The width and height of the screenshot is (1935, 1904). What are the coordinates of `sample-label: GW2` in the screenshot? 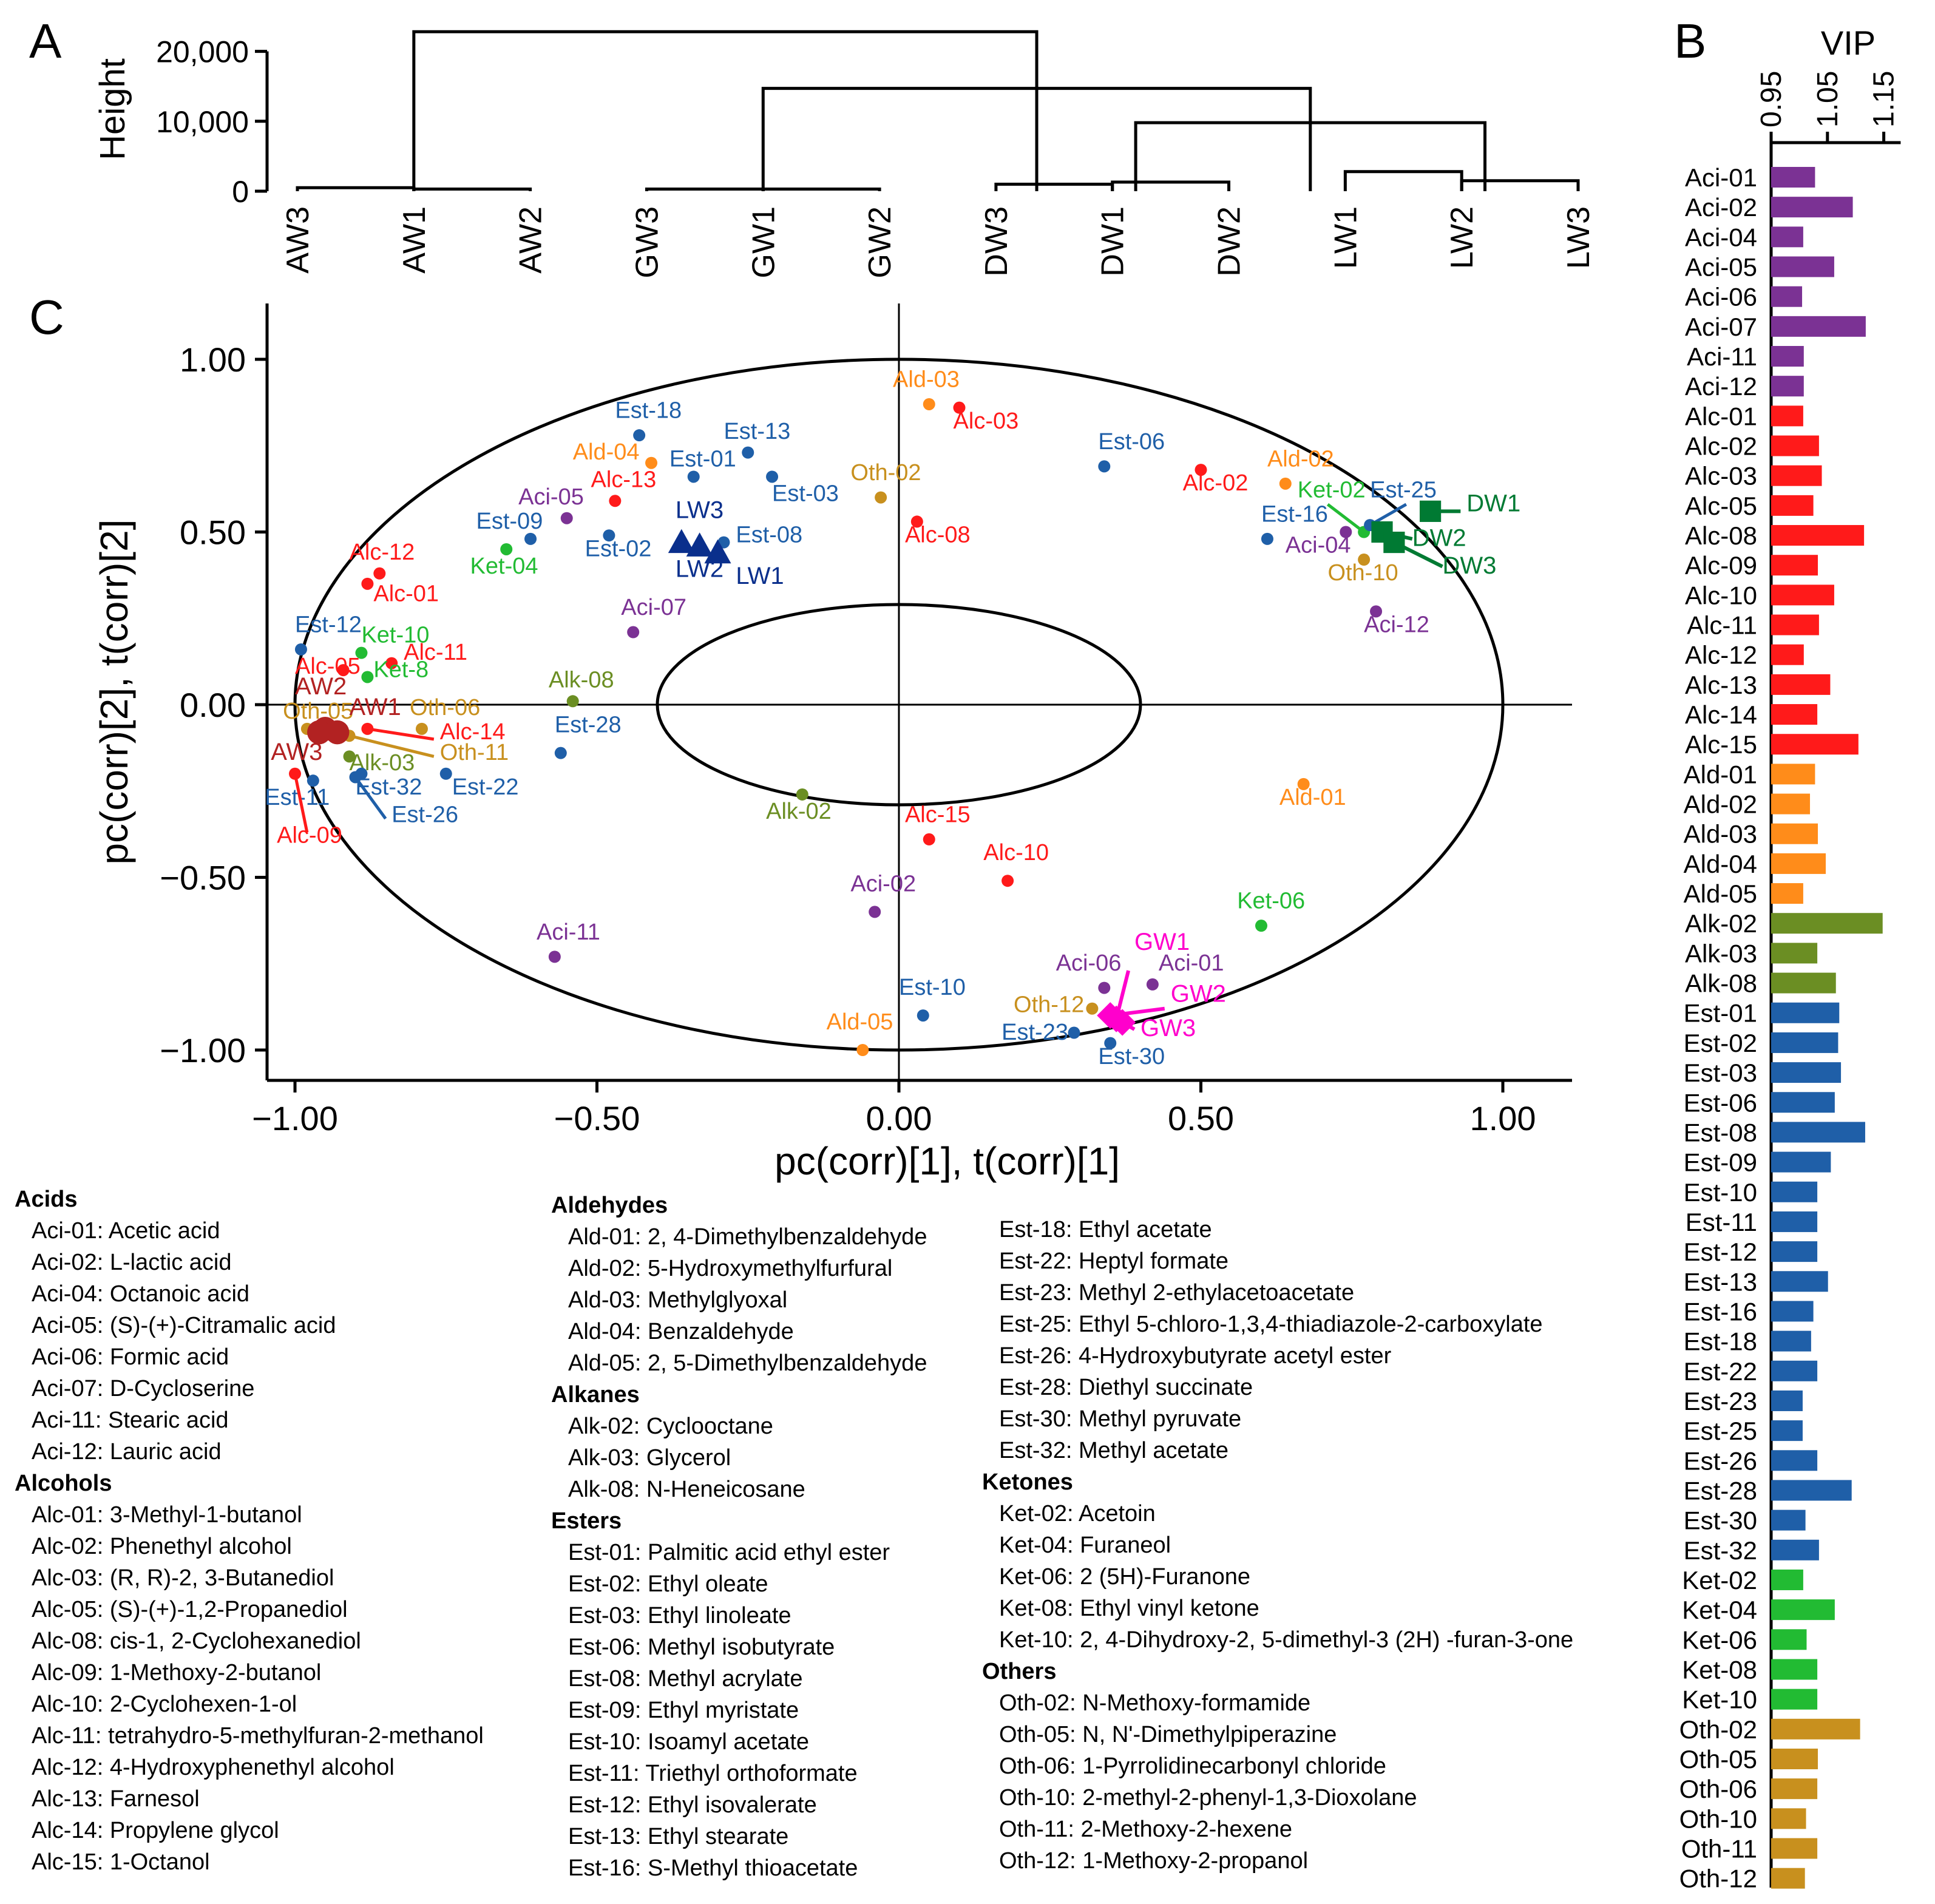 It's located at (1198, 993).